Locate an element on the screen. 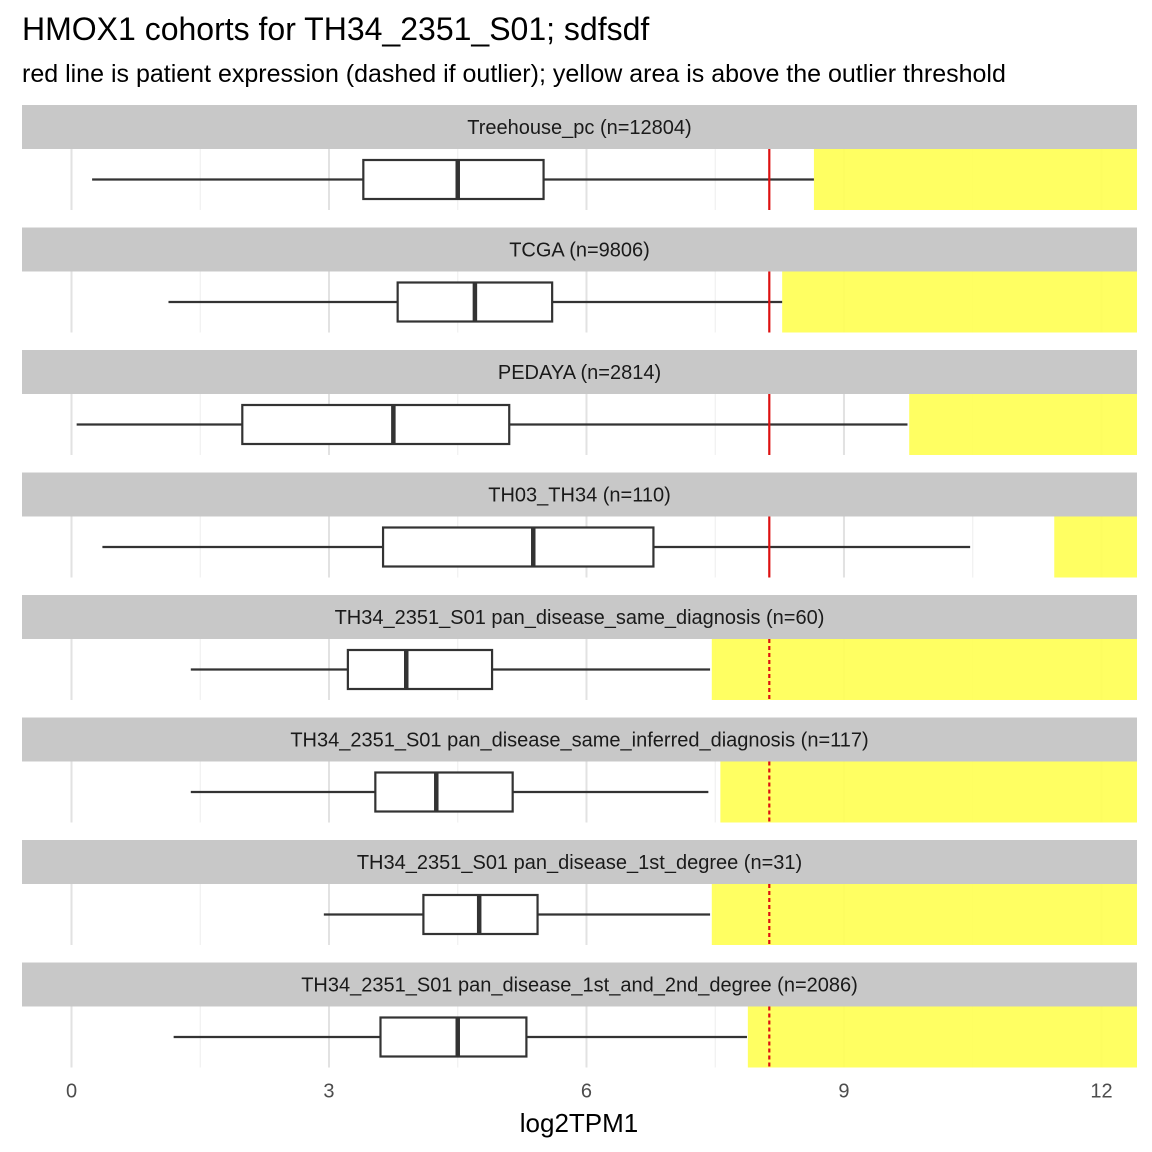 Image resolution: width=1152 pixels, height=1152 pixels. x-tick-label: 12 is located at coordinates (1101, 1092).